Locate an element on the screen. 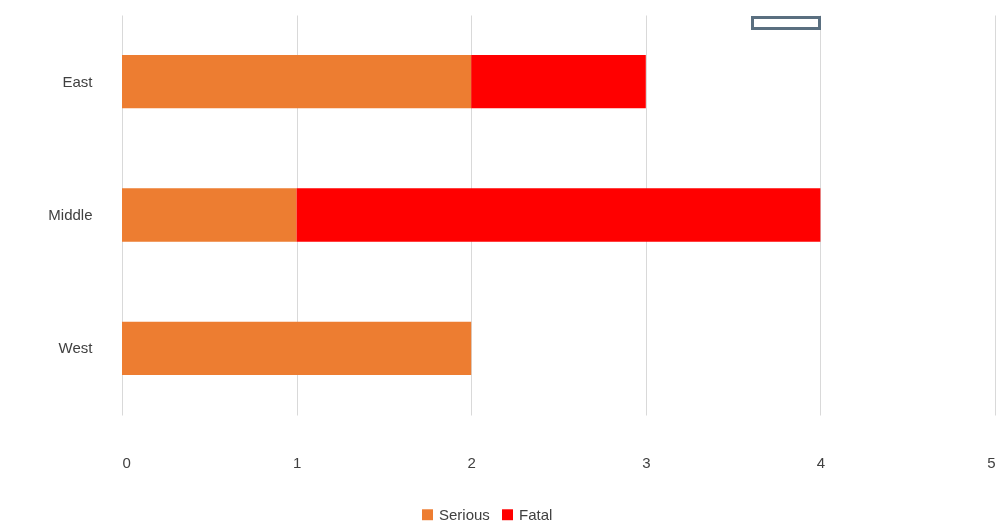 This screenshot has height=526, width=1003. legend-label: Fatal is located at coordinates (536, 514).